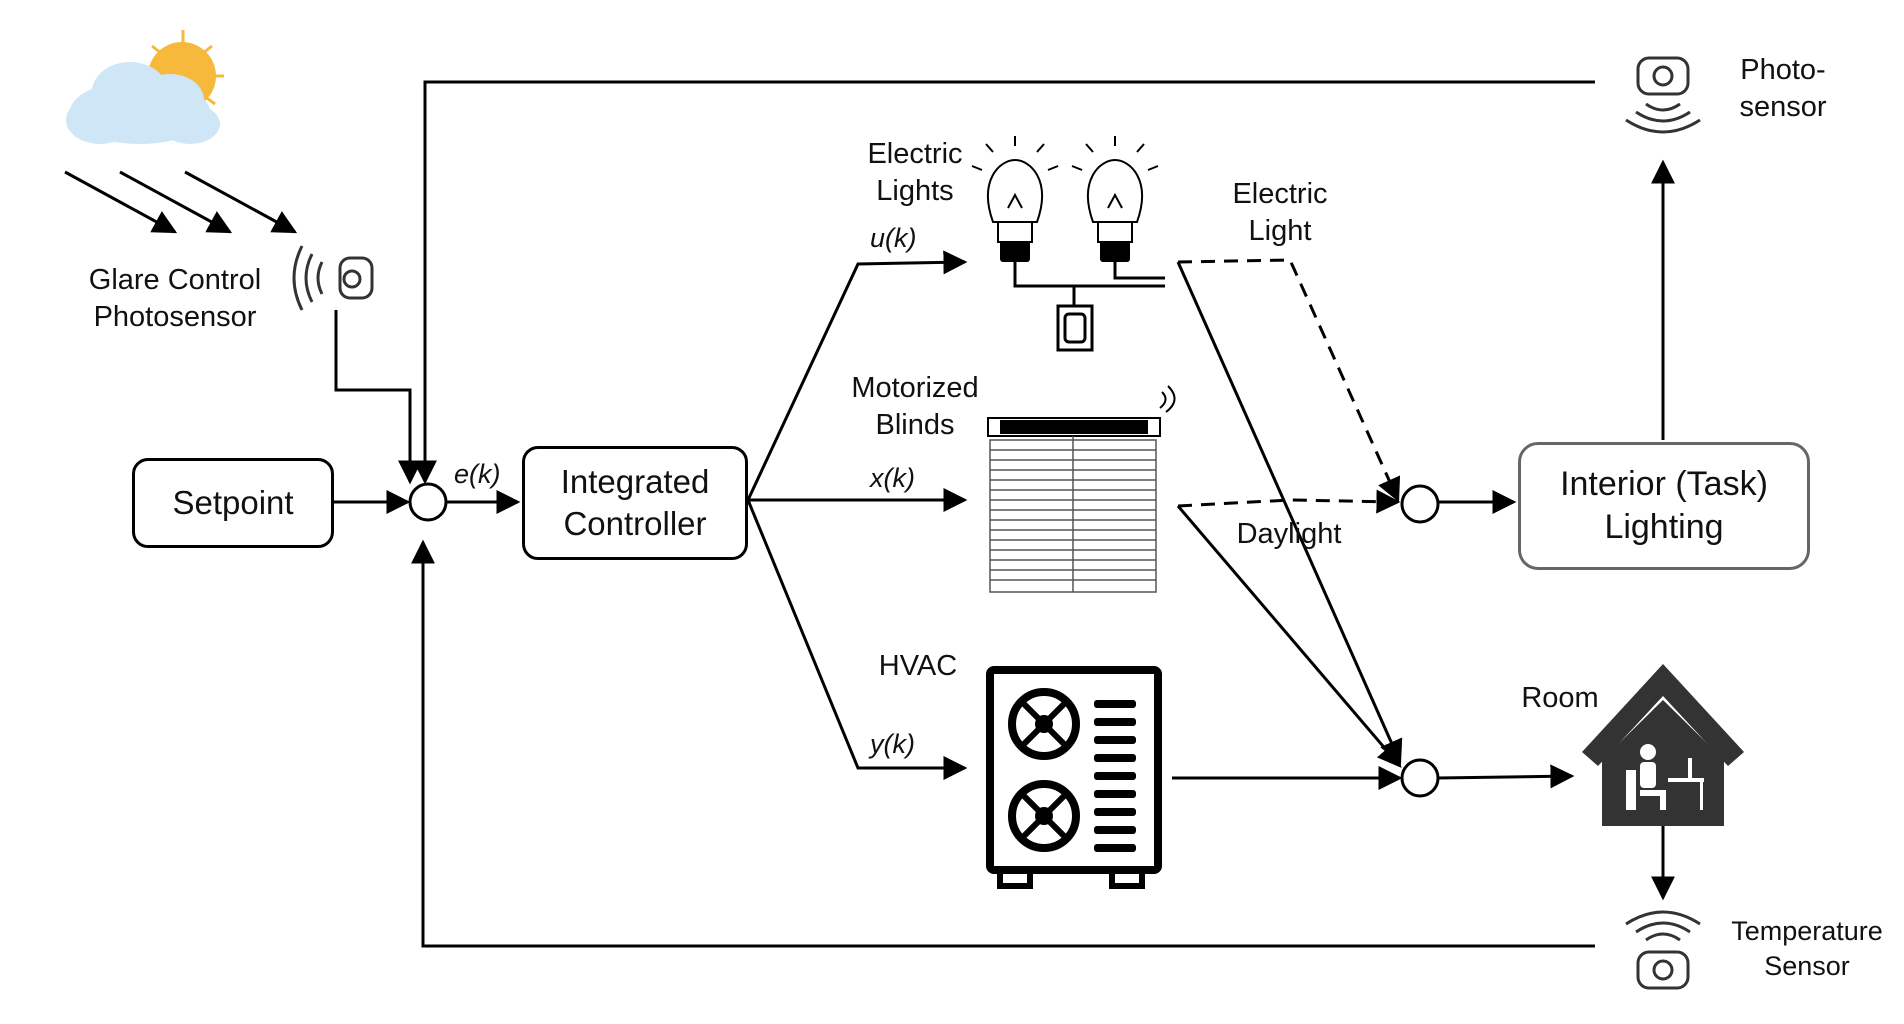 The height and width of the screenshot is (1024, 1904). Describe the element at coordinates (1664, 506) in the screenshot. I see `interior-lighting-block: Interior (Task) Lighting` at that location.